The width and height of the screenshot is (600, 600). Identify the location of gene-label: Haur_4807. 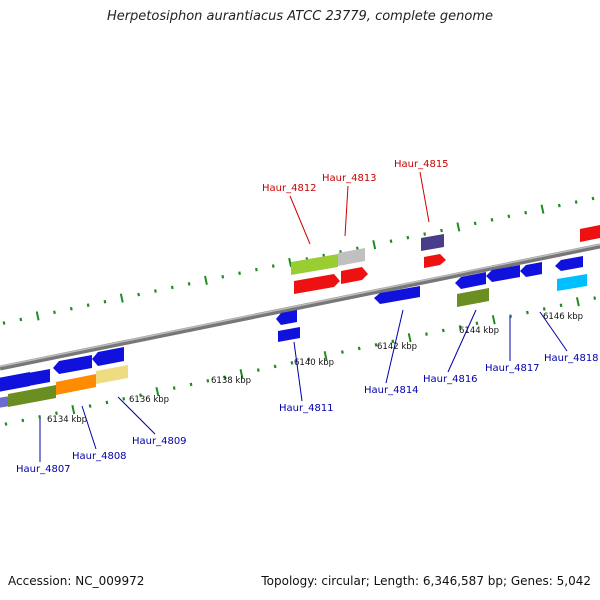
(43, 469).